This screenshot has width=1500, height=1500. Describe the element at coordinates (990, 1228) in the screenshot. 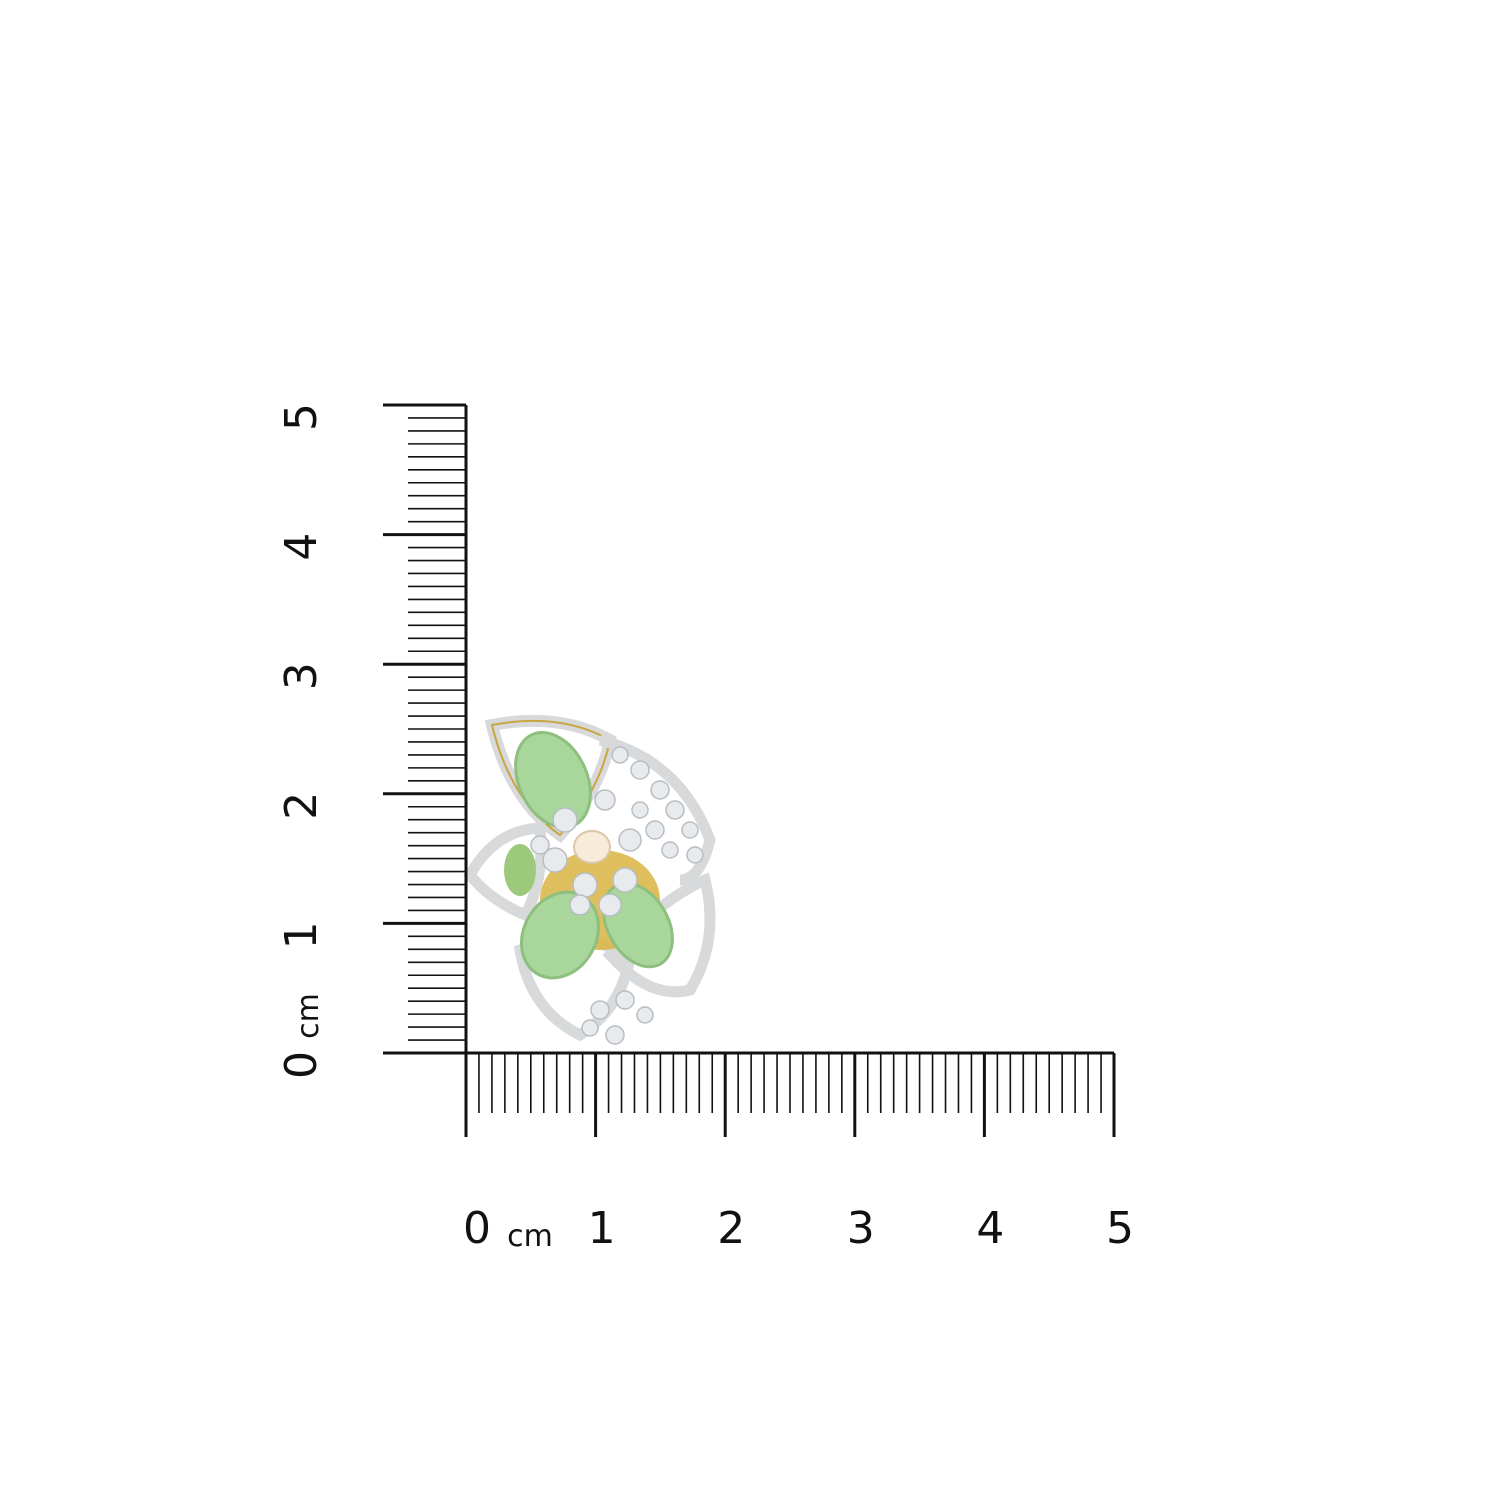

I see `horizontal-label-4: 4` at that location.